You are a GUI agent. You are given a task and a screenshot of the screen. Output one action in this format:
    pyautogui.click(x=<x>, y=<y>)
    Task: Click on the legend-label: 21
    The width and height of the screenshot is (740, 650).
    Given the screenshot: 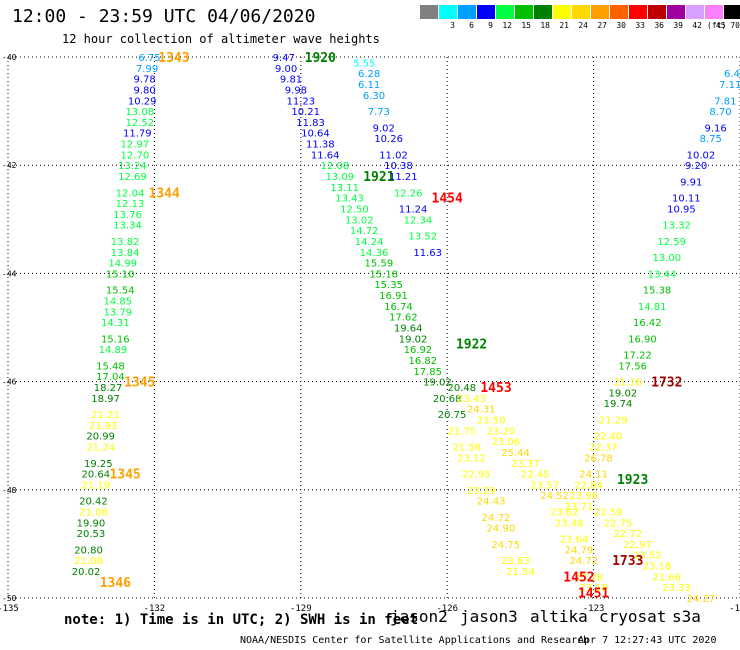 What is the action you would take?
    pyautogui.click(x=564, y=25)
    